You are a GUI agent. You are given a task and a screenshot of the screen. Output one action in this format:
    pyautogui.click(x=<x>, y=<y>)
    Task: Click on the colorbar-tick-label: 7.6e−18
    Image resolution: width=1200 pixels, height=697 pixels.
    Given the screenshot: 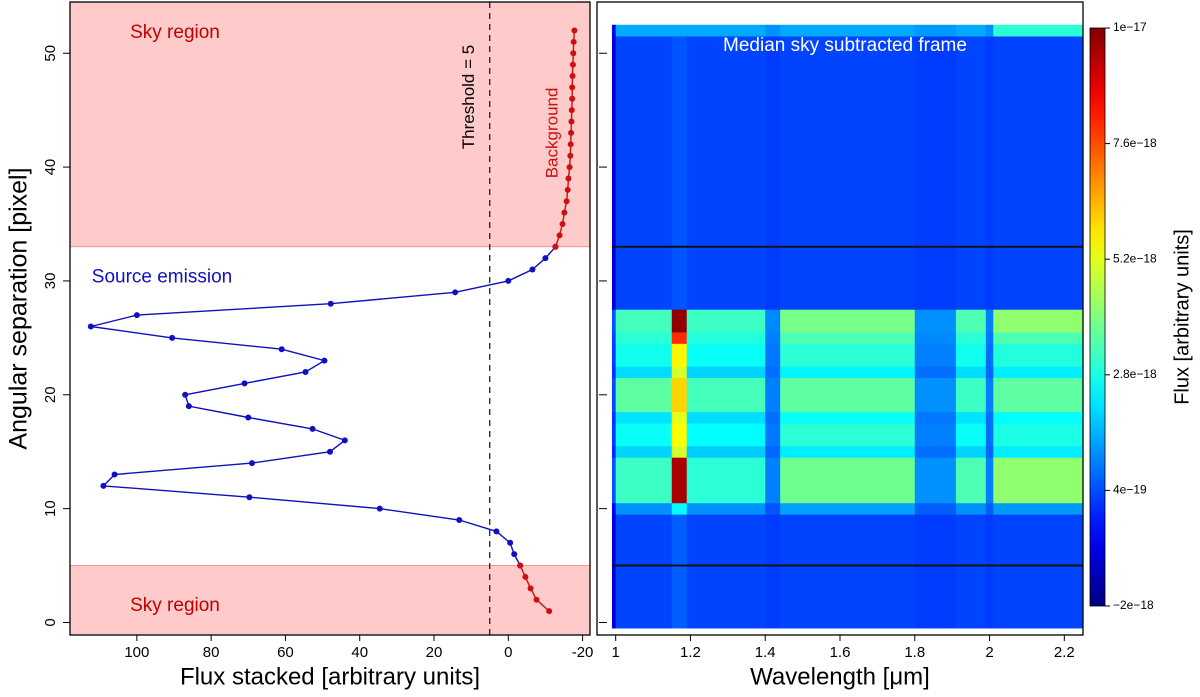 What is the action you would take?
    pyautogui.click(x=1135, y=143)
    